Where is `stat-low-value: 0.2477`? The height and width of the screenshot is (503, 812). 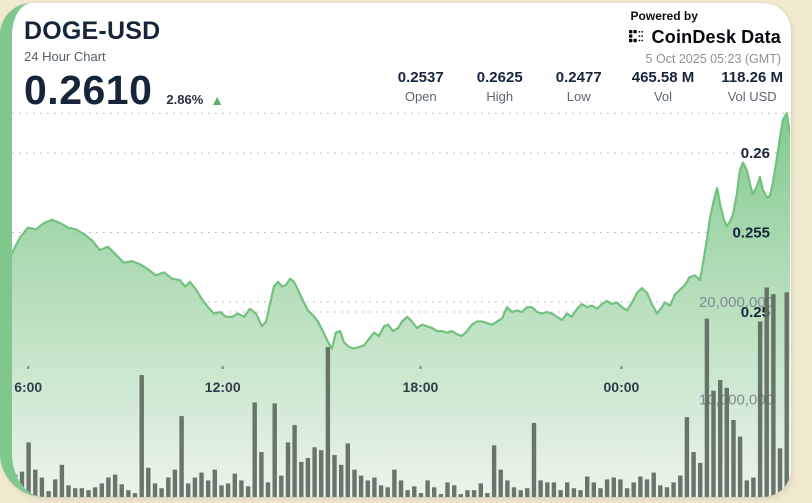
stat-low-value: 0.2477 is located at coordinates (578, 77).